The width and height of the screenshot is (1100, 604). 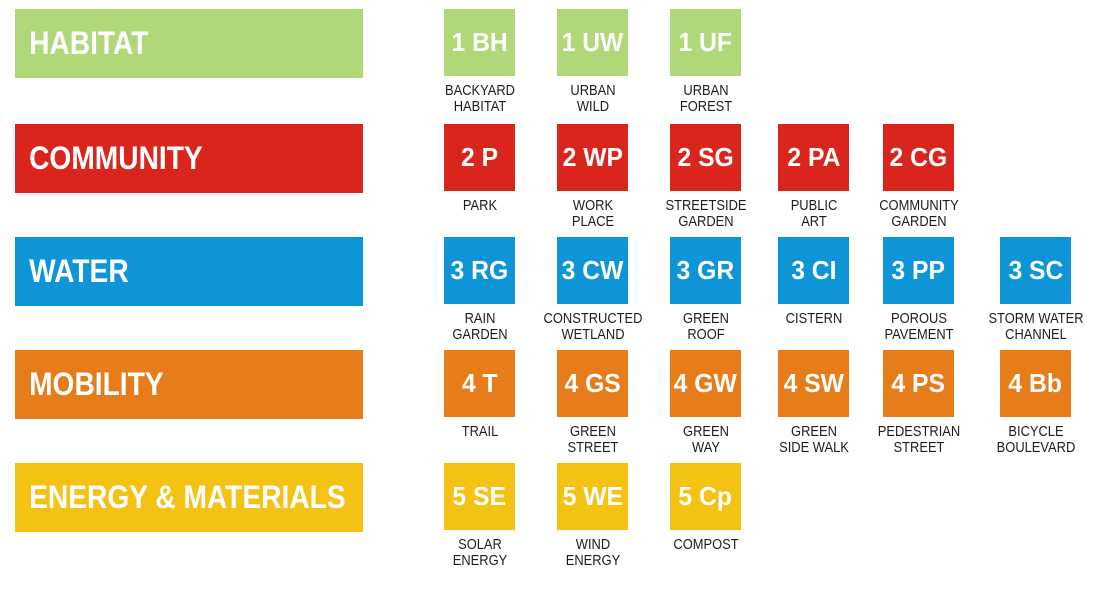 I want to click on category-bar-habitat: HABITAT, so click(x=189, y=43).